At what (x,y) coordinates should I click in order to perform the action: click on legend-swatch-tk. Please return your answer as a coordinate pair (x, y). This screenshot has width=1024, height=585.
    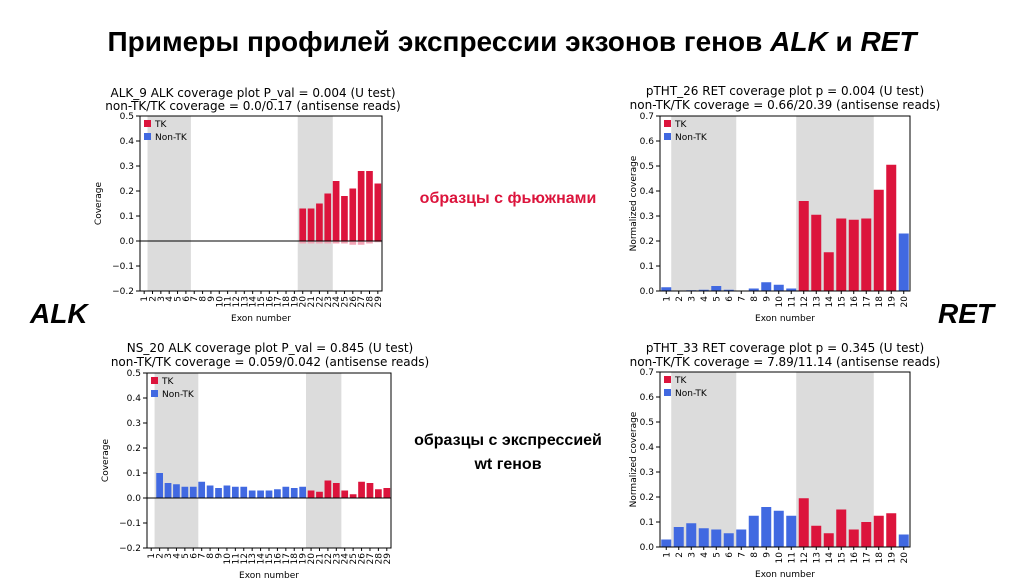
    Looking at the image, I should click on (154, 380).